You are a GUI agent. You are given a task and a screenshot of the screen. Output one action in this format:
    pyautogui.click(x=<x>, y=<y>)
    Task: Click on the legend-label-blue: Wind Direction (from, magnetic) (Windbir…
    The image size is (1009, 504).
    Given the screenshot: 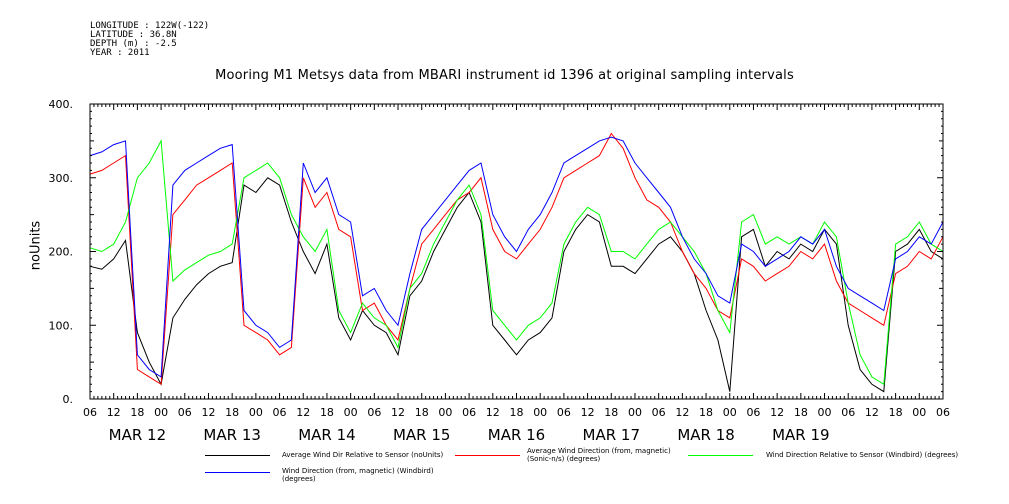 What is the action you would take?
    pyautogui.click(x=358, y=475)
    